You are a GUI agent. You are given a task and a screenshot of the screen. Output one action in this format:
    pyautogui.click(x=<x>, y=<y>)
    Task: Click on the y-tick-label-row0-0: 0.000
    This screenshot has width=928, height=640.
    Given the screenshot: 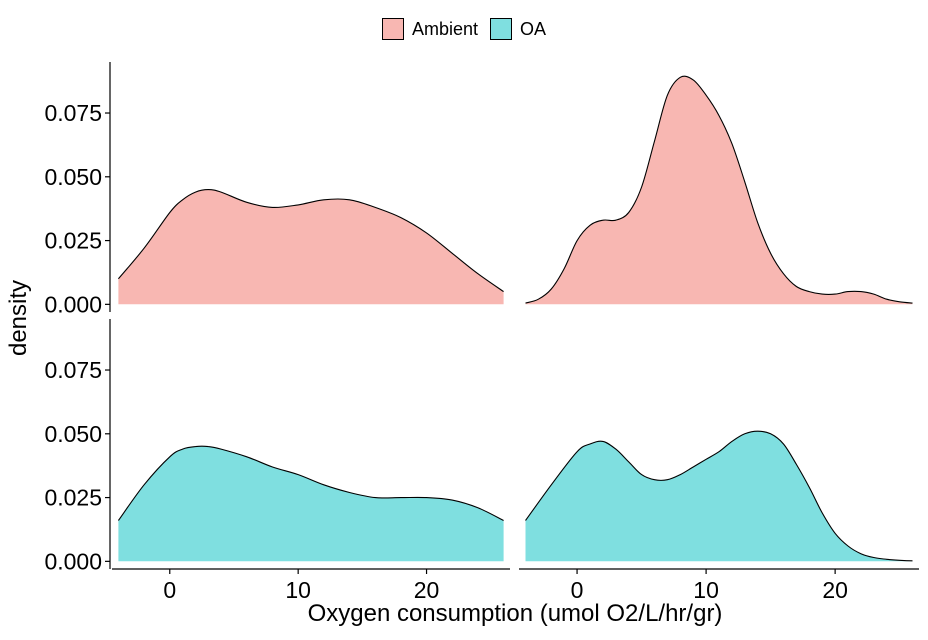 What is the action you would take?
    pyautogui.click(x=73, y=304)
    